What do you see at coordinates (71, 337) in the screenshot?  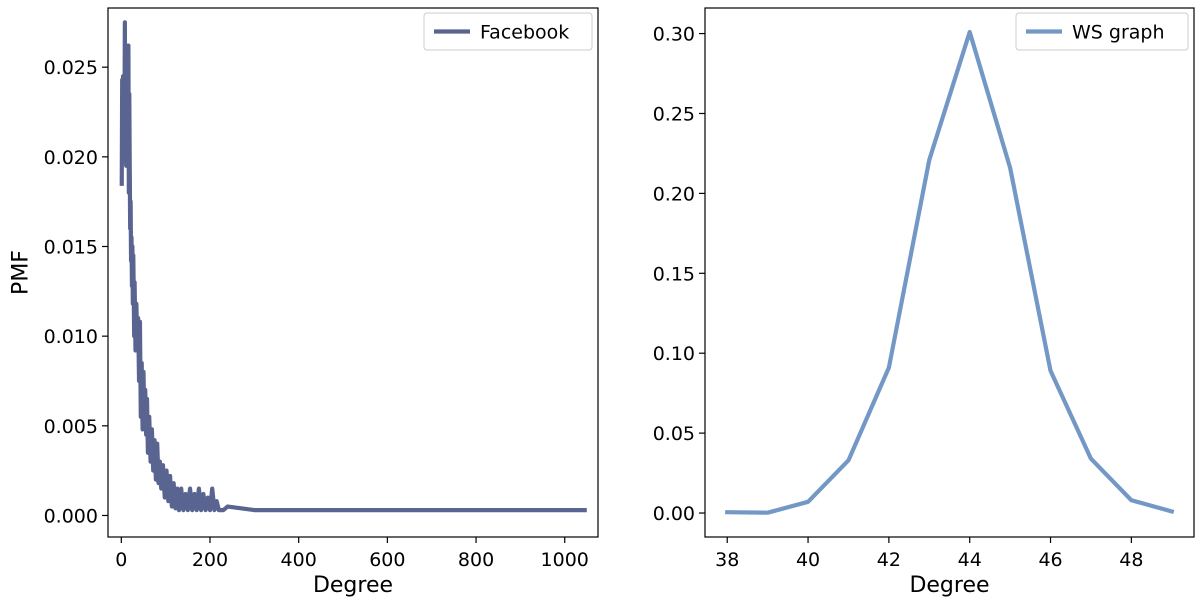 I see `y-tick-label: 0.010` at bounding box center [71, 337].